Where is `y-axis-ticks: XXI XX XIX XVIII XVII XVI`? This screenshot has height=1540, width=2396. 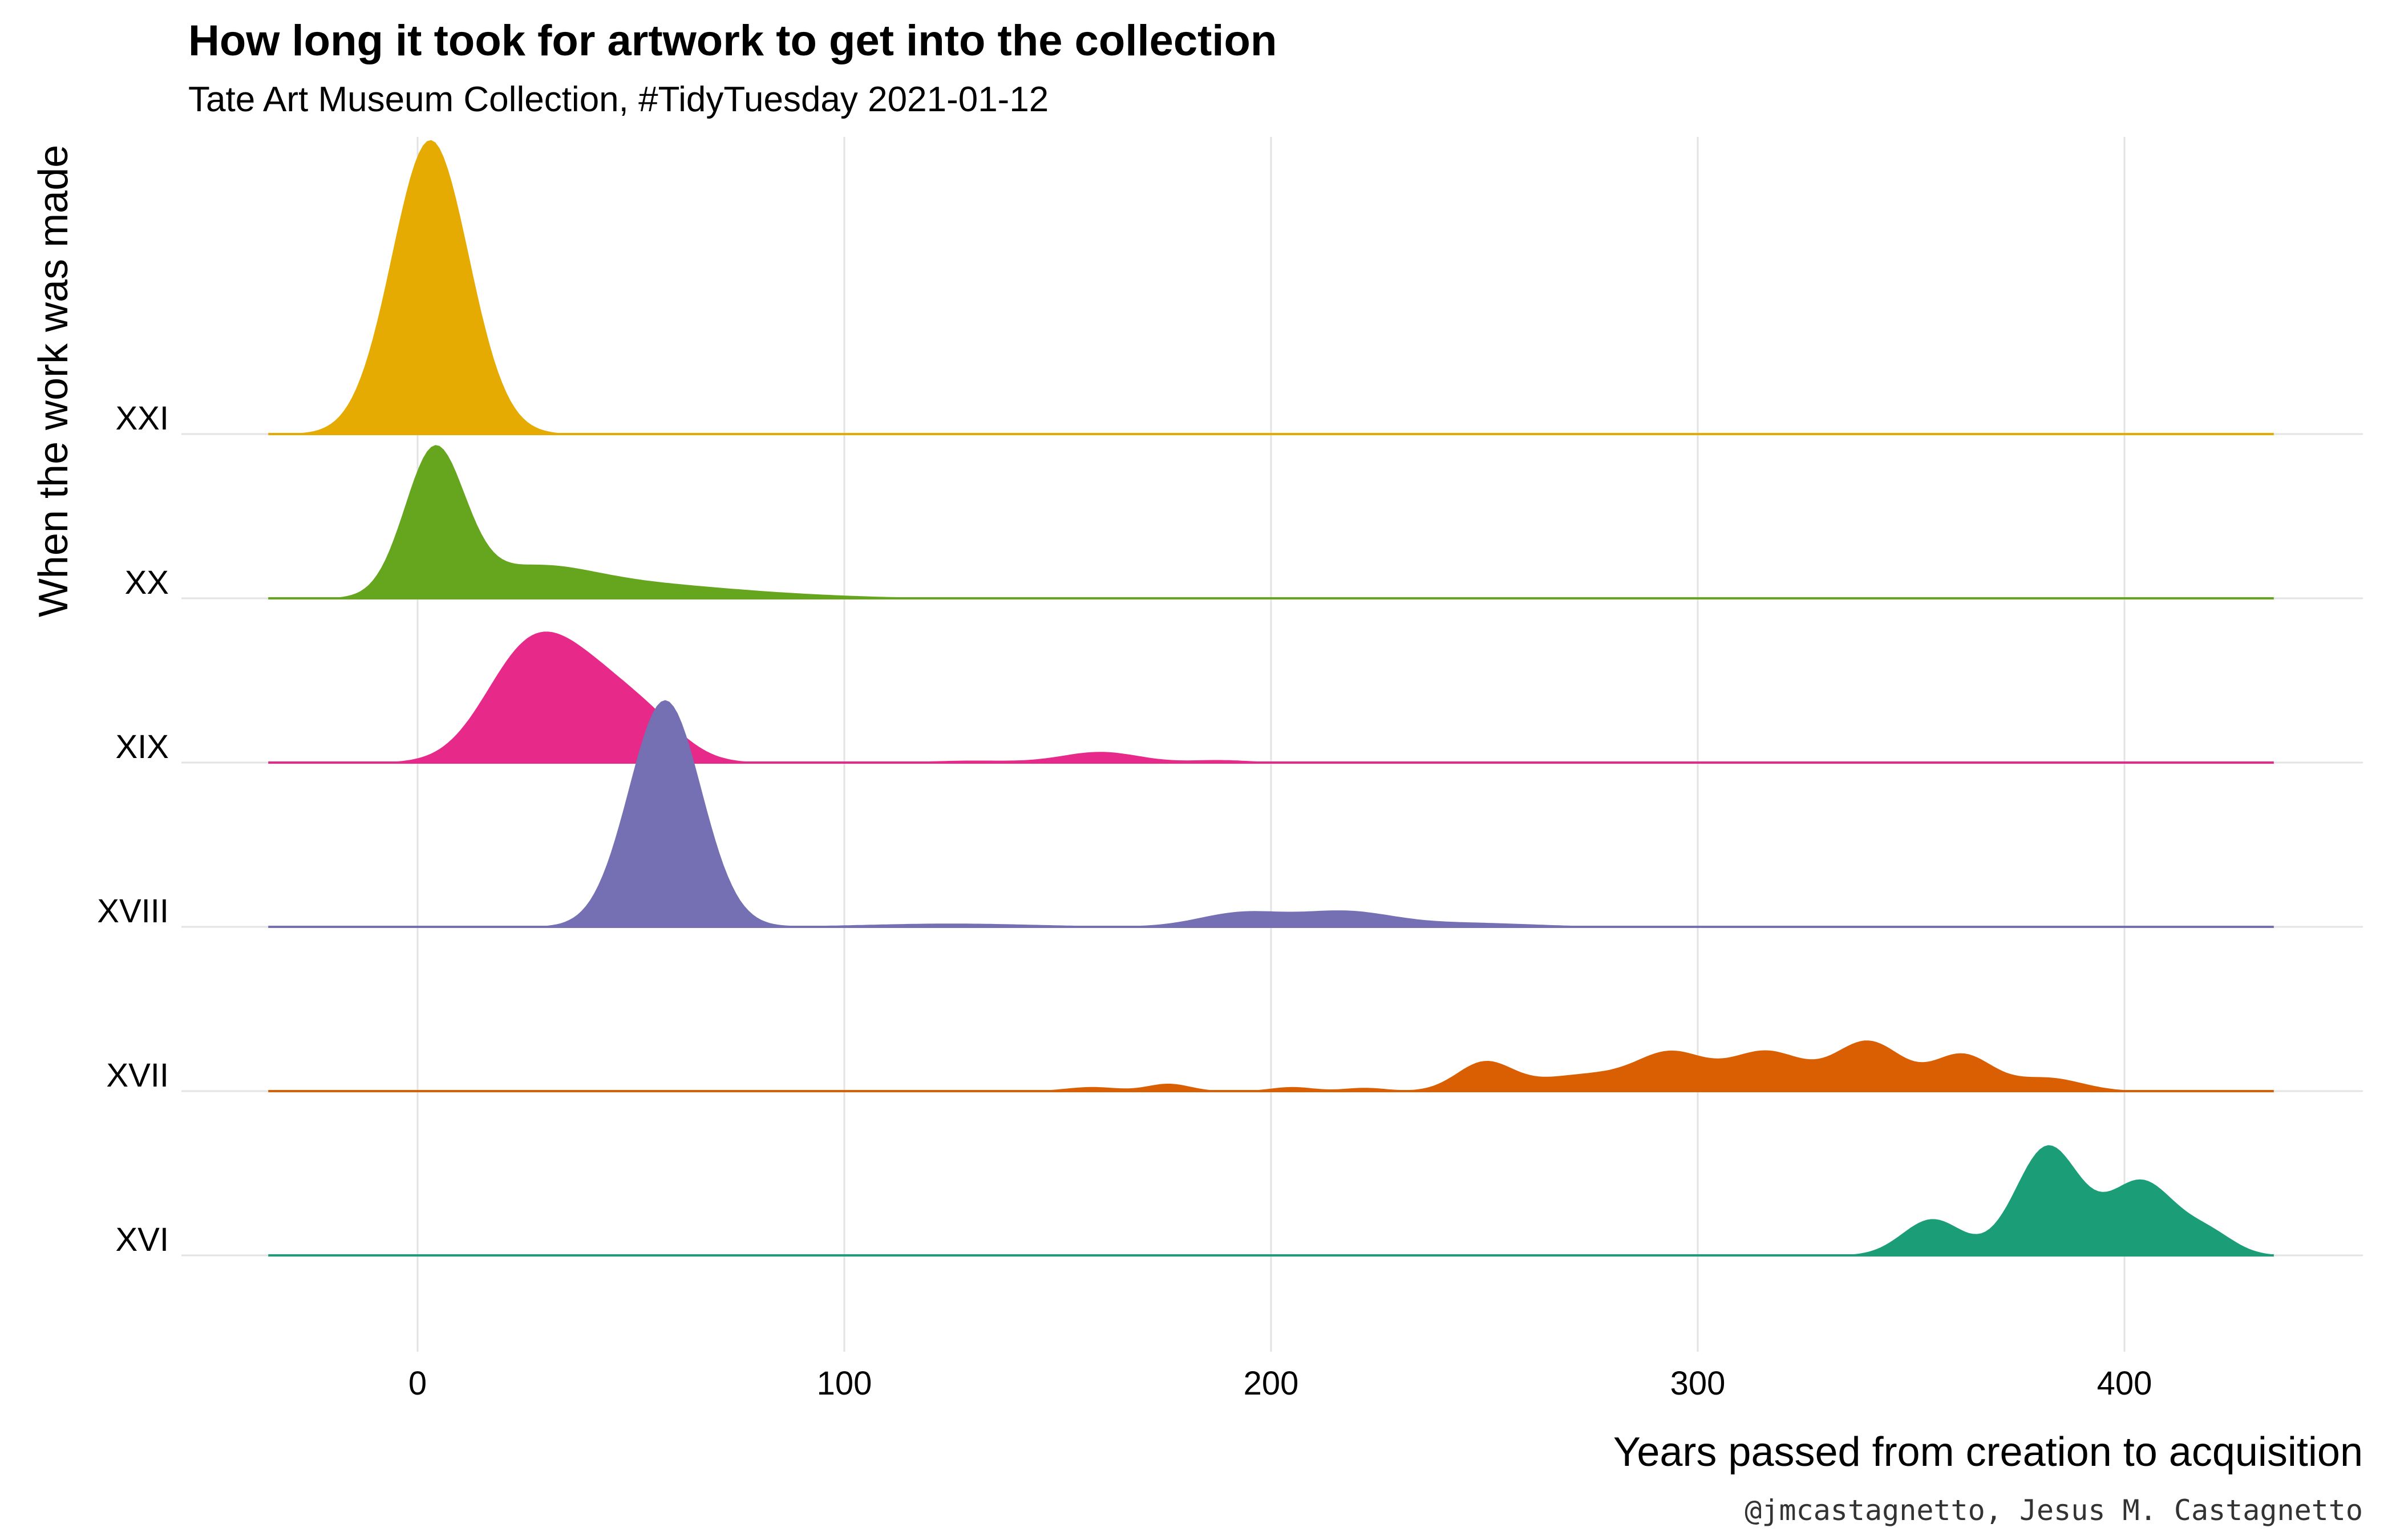
y-axis-ticks: XXI XX XIX XVIII XVII XVI is located at coordinates (133, 829).